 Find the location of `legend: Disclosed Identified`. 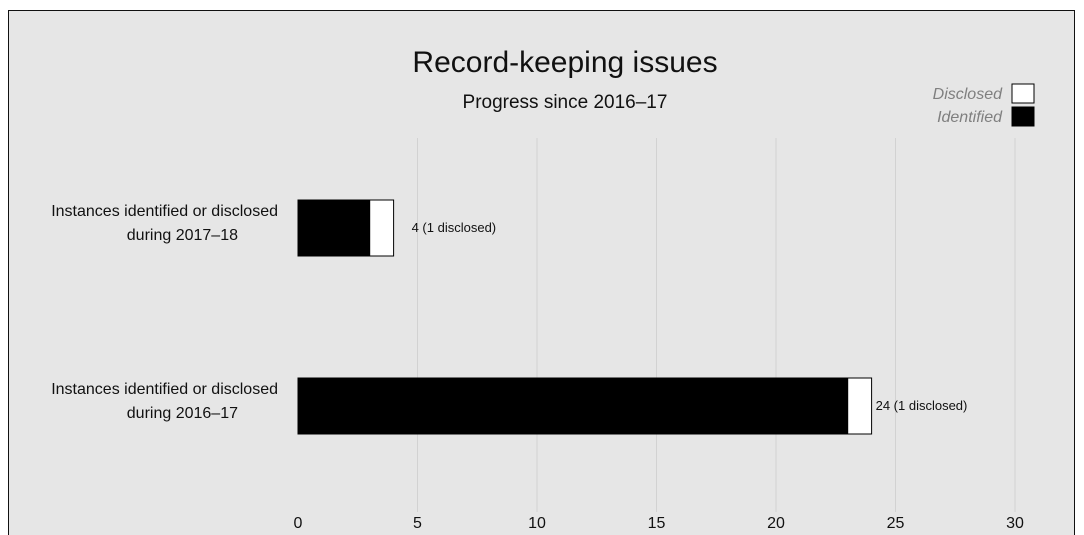

legend: Disclosed Identified is located at coordinates (984, 105).